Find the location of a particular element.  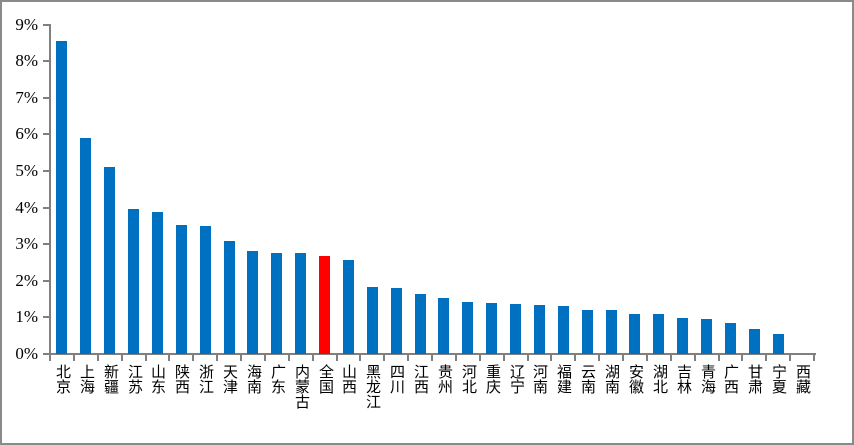

x-axis-category-label: 安徽 is located at coordinates (635, 379).